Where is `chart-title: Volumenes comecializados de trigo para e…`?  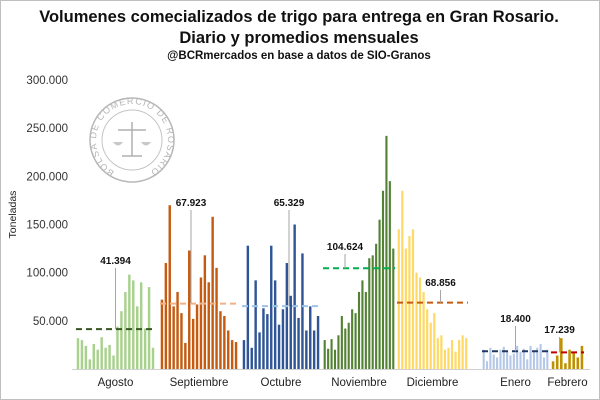 chart-title: Volumenes comecializados de trigo para e… is located at coordinates (299, 17).